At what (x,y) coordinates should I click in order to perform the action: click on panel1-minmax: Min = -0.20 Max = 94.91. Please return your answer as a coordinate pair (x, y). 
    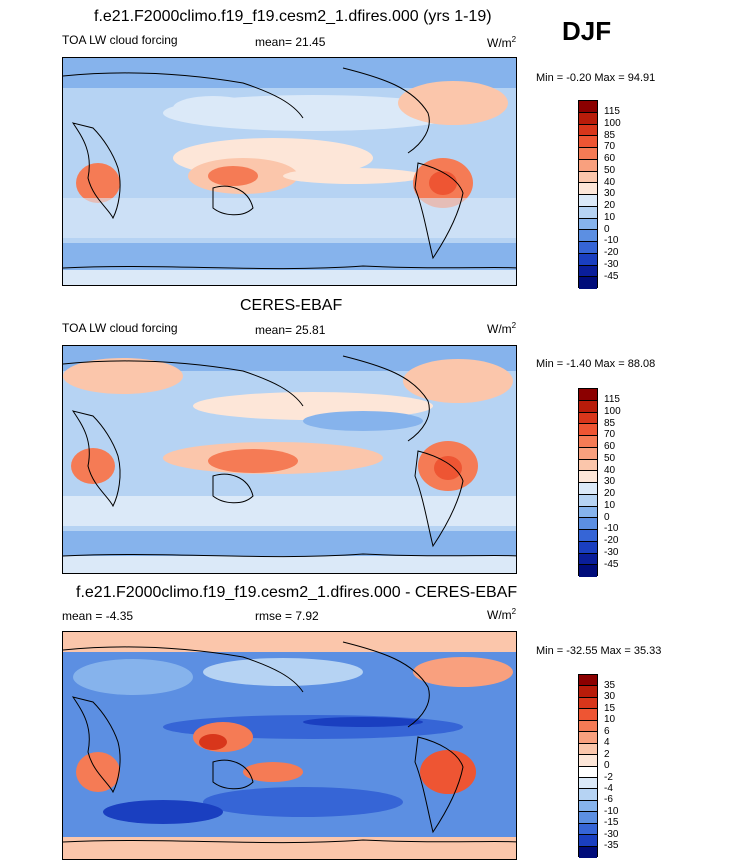
    Looking at the image, I should click on (596, 78).